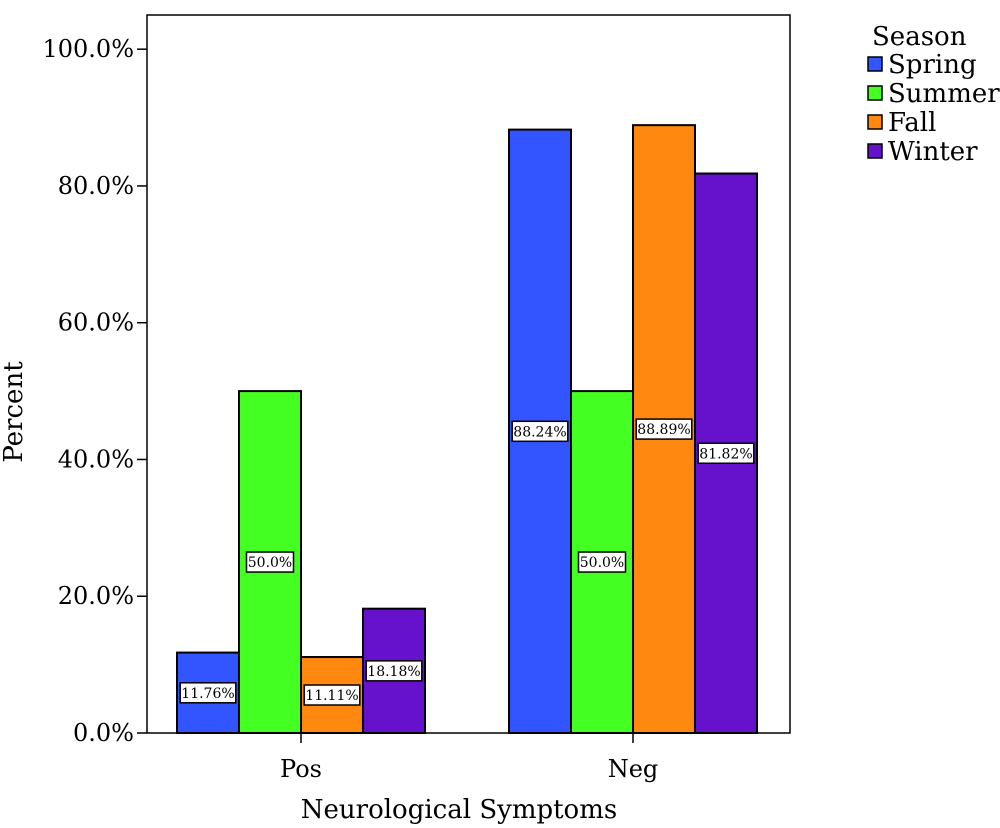 This screenshot has width=1000, height=828. What do you see at coordinates (633, 769) in the screenshot?
I see `x-tick-label: Neg` at bounding box center [633, 769].